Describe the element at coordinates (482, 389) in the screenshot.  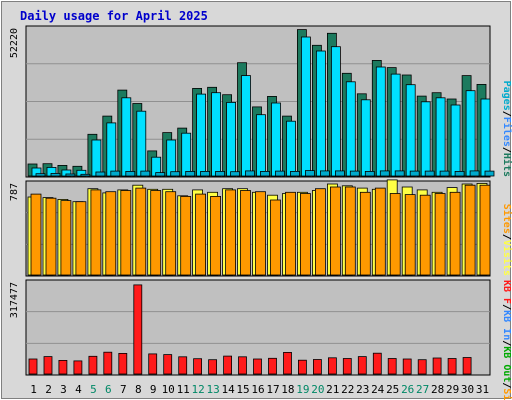
I see `day-label-31: 31` at that location.